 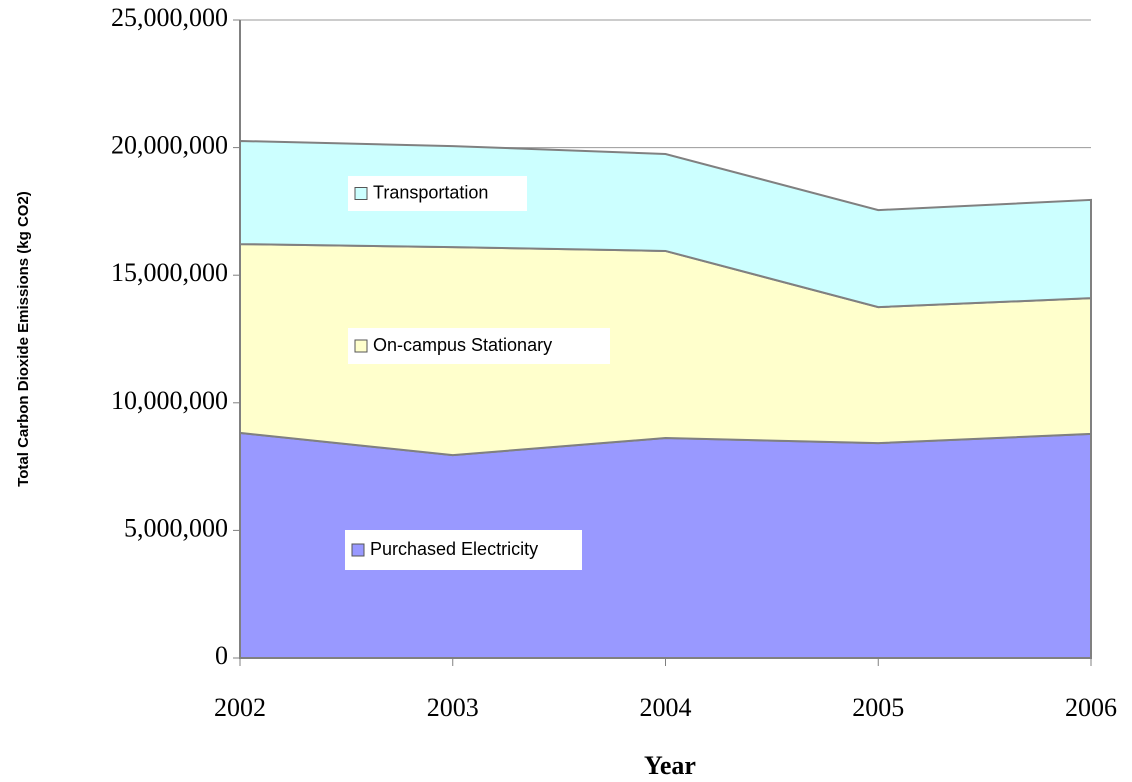 I want to click on y-tick-label: 5,000,000, so click(x=176, y=527).